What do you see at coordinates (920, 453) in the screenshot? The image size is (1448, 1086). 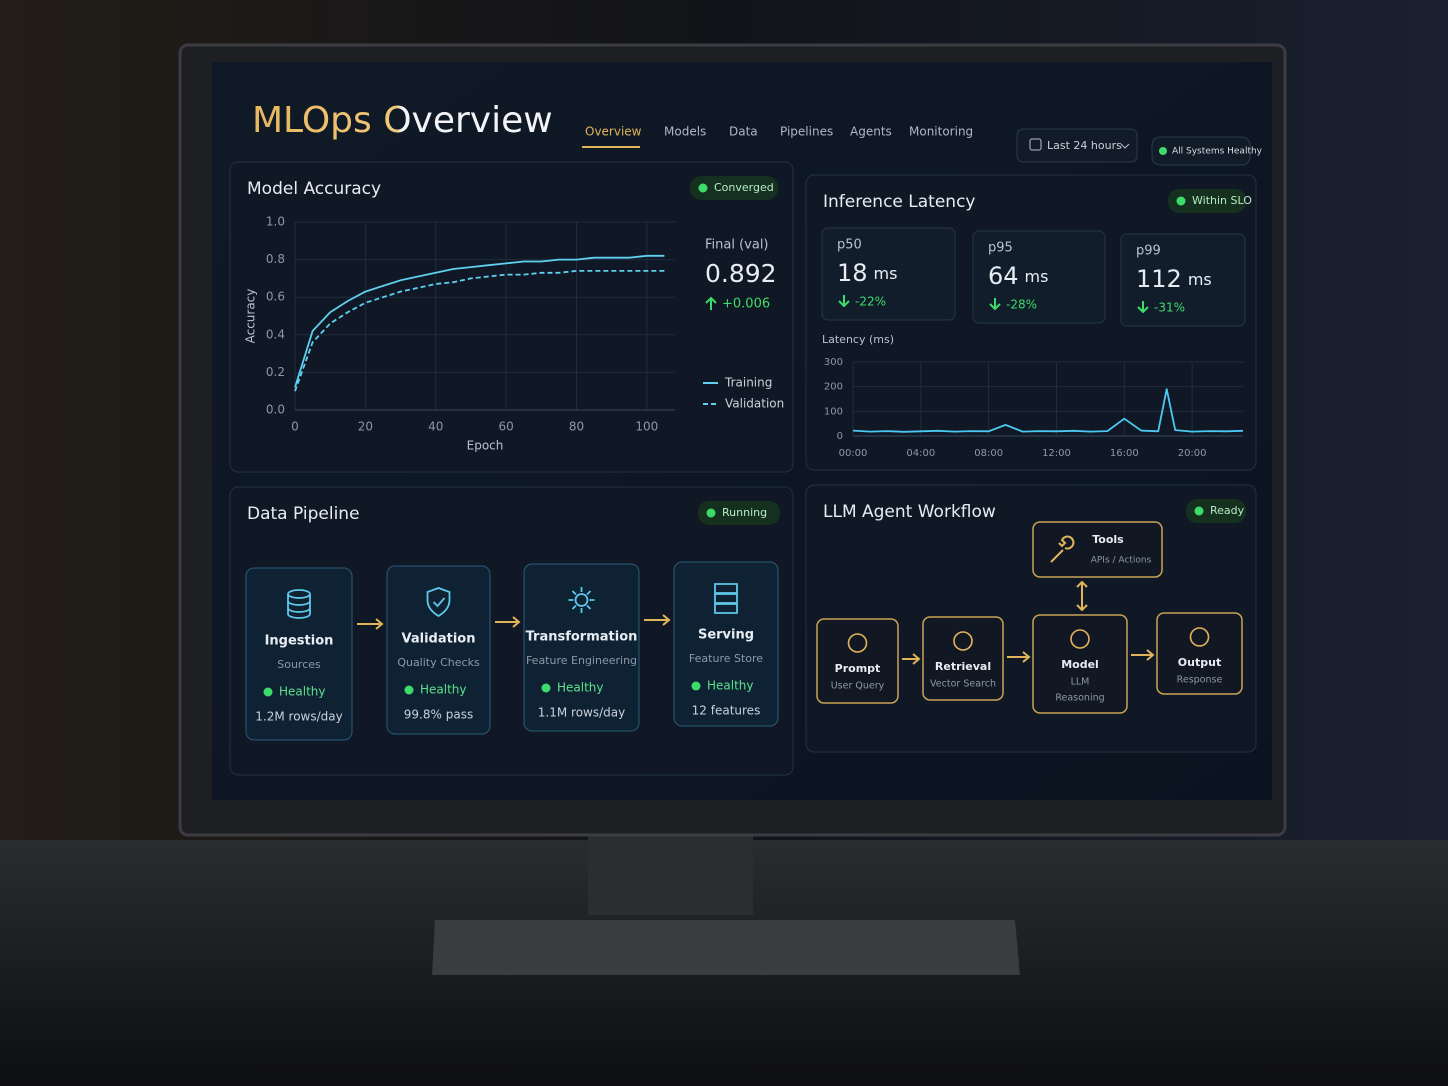 I see `x-tick-label: 04:00` at bounding box center [920, 453].